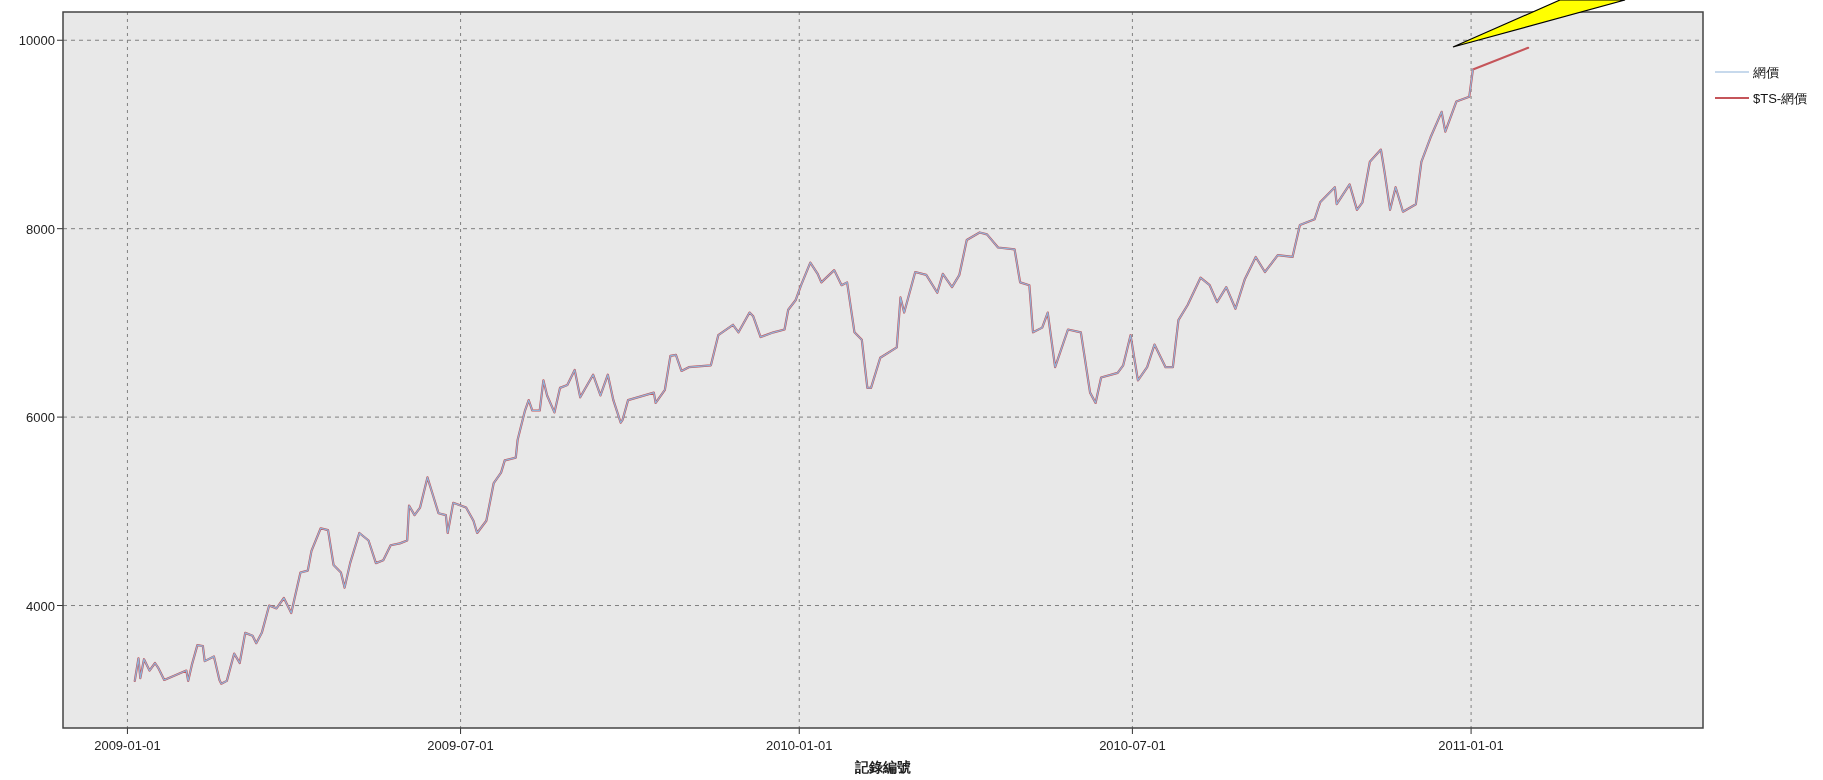 The width and height of the screenshot is (1823, 780). What do you see at coordinates (1471, 745) in the screenshot?
I see `x-tick-label: 2011-01-01` at bounding box center [1471, 745].